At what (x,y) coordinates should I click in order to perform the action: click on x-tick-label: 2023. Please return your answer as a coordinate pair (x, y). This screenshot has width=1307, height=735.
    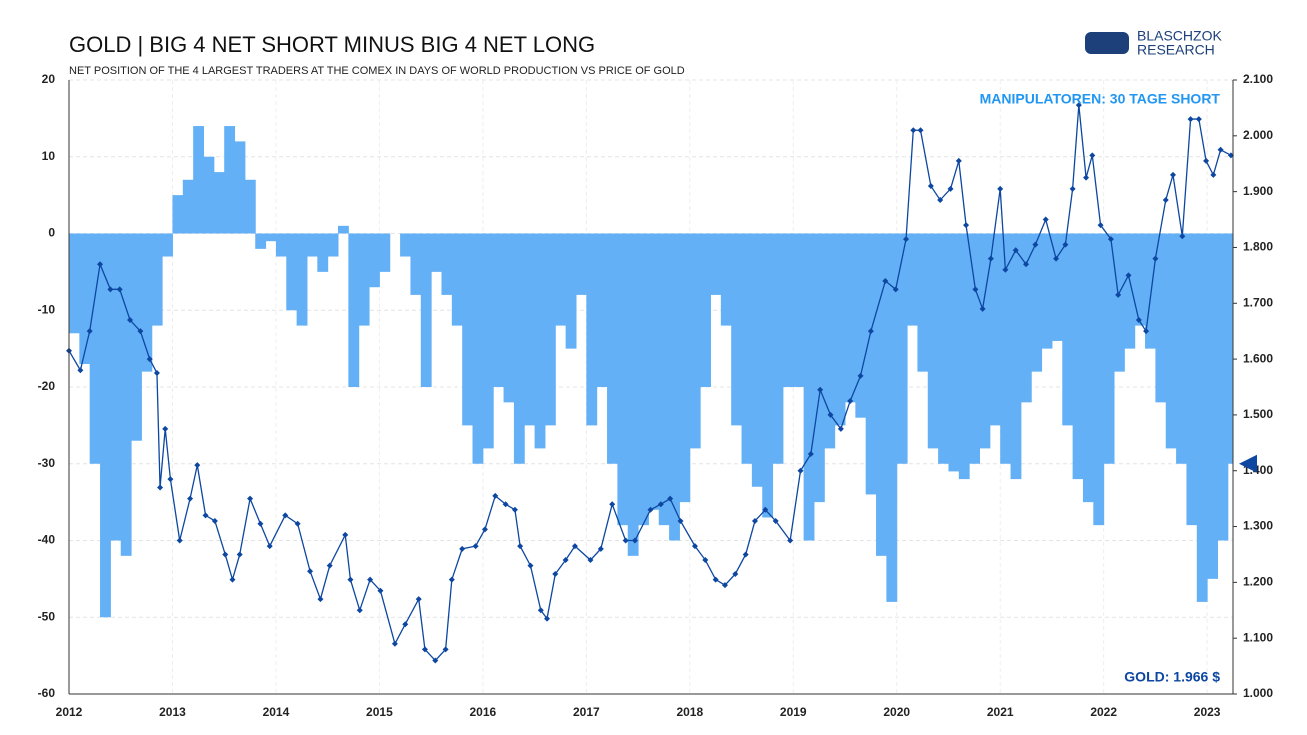
    Looking at the image, I should click on (1207, 712).